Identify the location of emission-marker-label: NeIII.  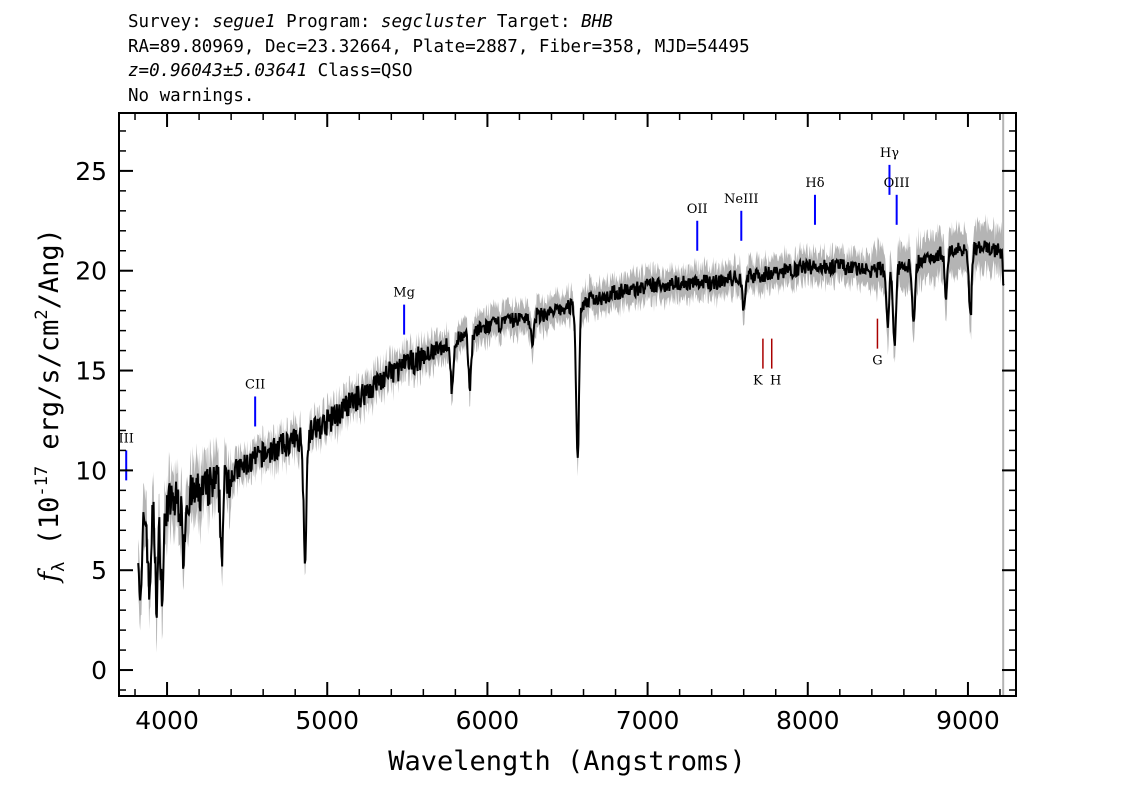
(741, 199).